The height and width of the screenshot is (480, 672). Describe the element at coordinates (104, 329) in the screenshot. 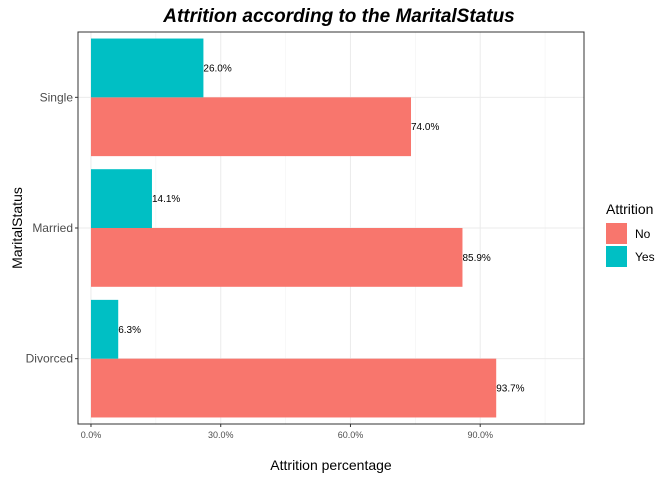

I see `bar-yes-divorced` at that location.